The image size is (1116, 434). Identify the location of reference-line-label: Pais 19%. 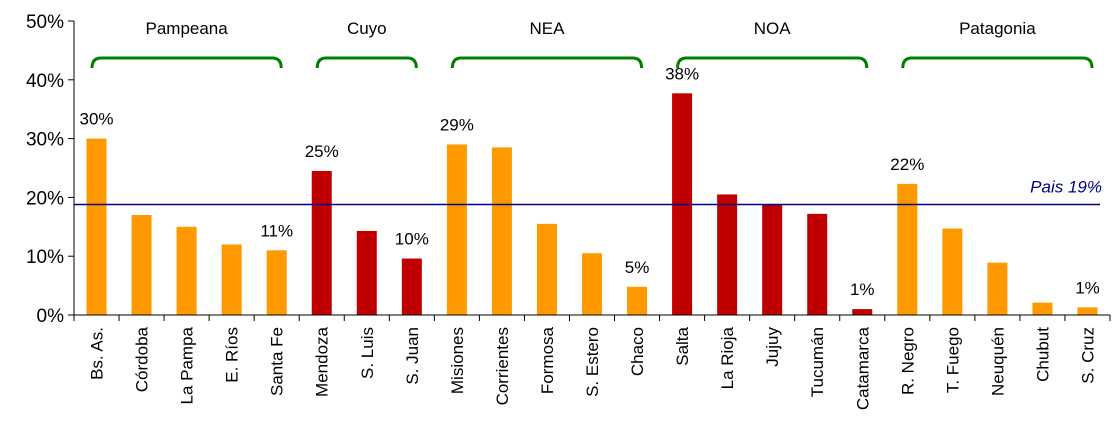
(1066, 186).